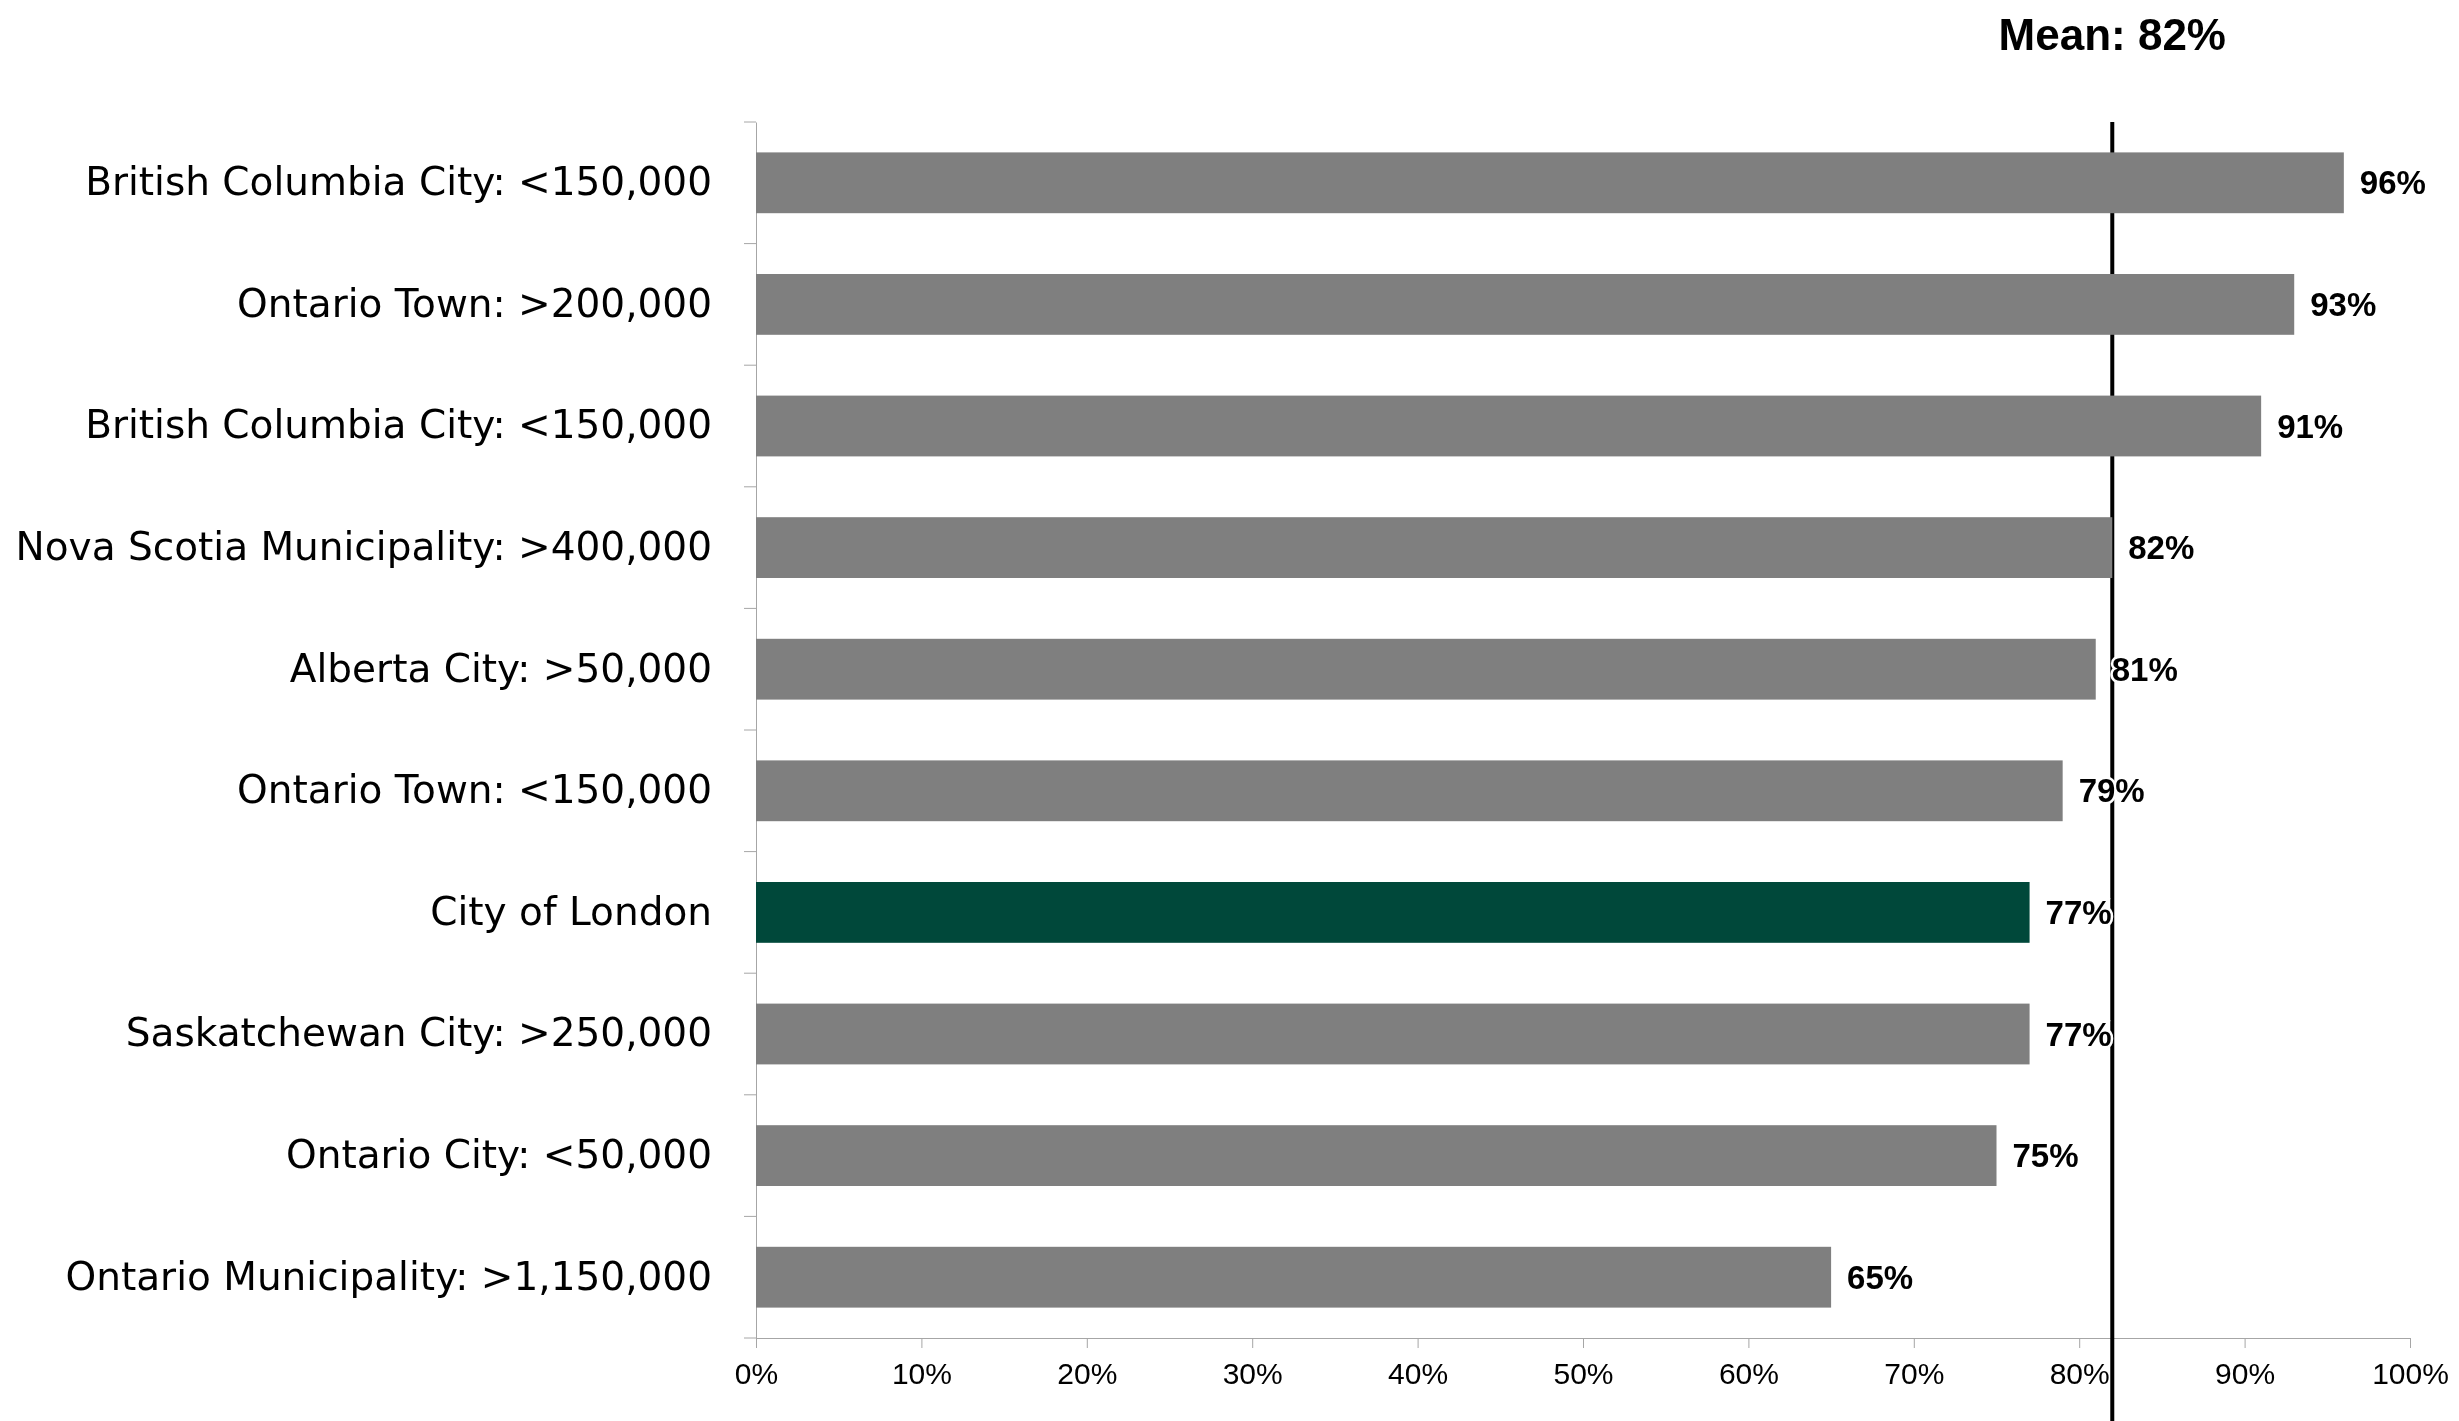  What do you see at coordinates (1252, 1373) in the screenshot?
I see `x-tick-label: 30%` at bounding box center [1252, 1373].